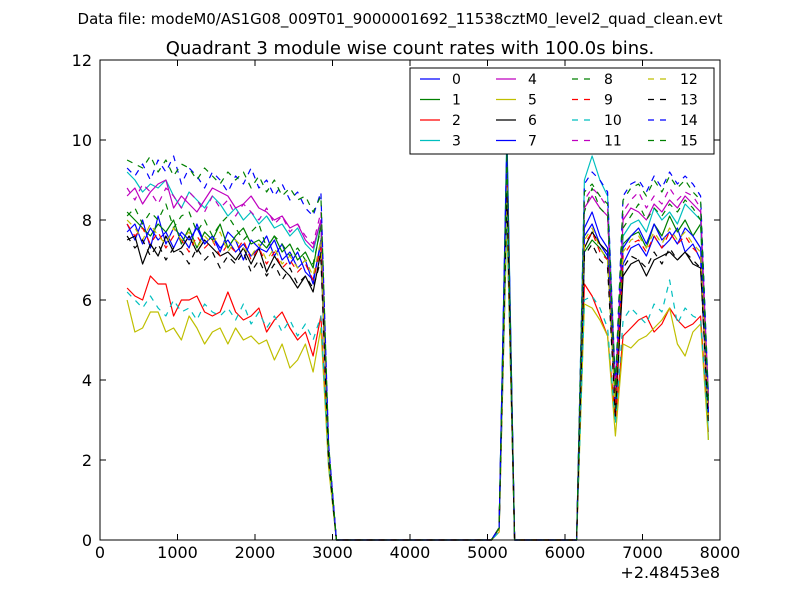 The width and height of the screenshot is (800, 600). Describe the element at coordinates (410, 552) in the screenshot. I see `x-tick-label: 4000` at that location.